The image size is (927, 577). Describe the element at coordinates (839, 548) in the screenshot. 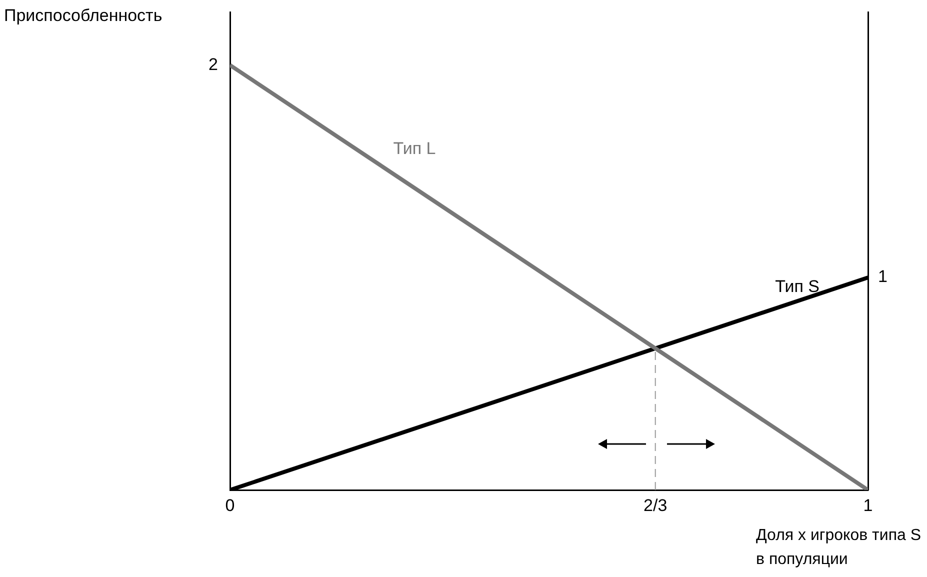

I see `x-axis-title: Доля x игроков типа S в популяции` at that location.